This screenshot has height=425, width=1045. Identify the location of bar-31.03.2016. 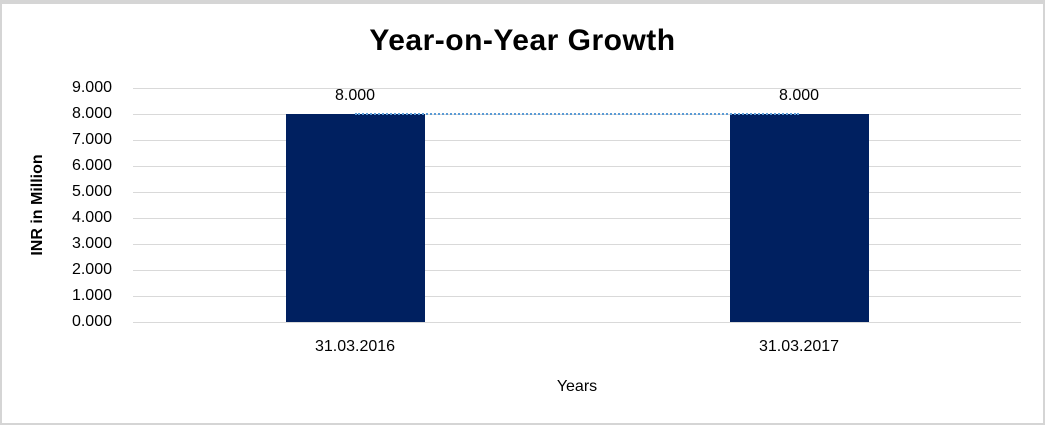
(355, 218).